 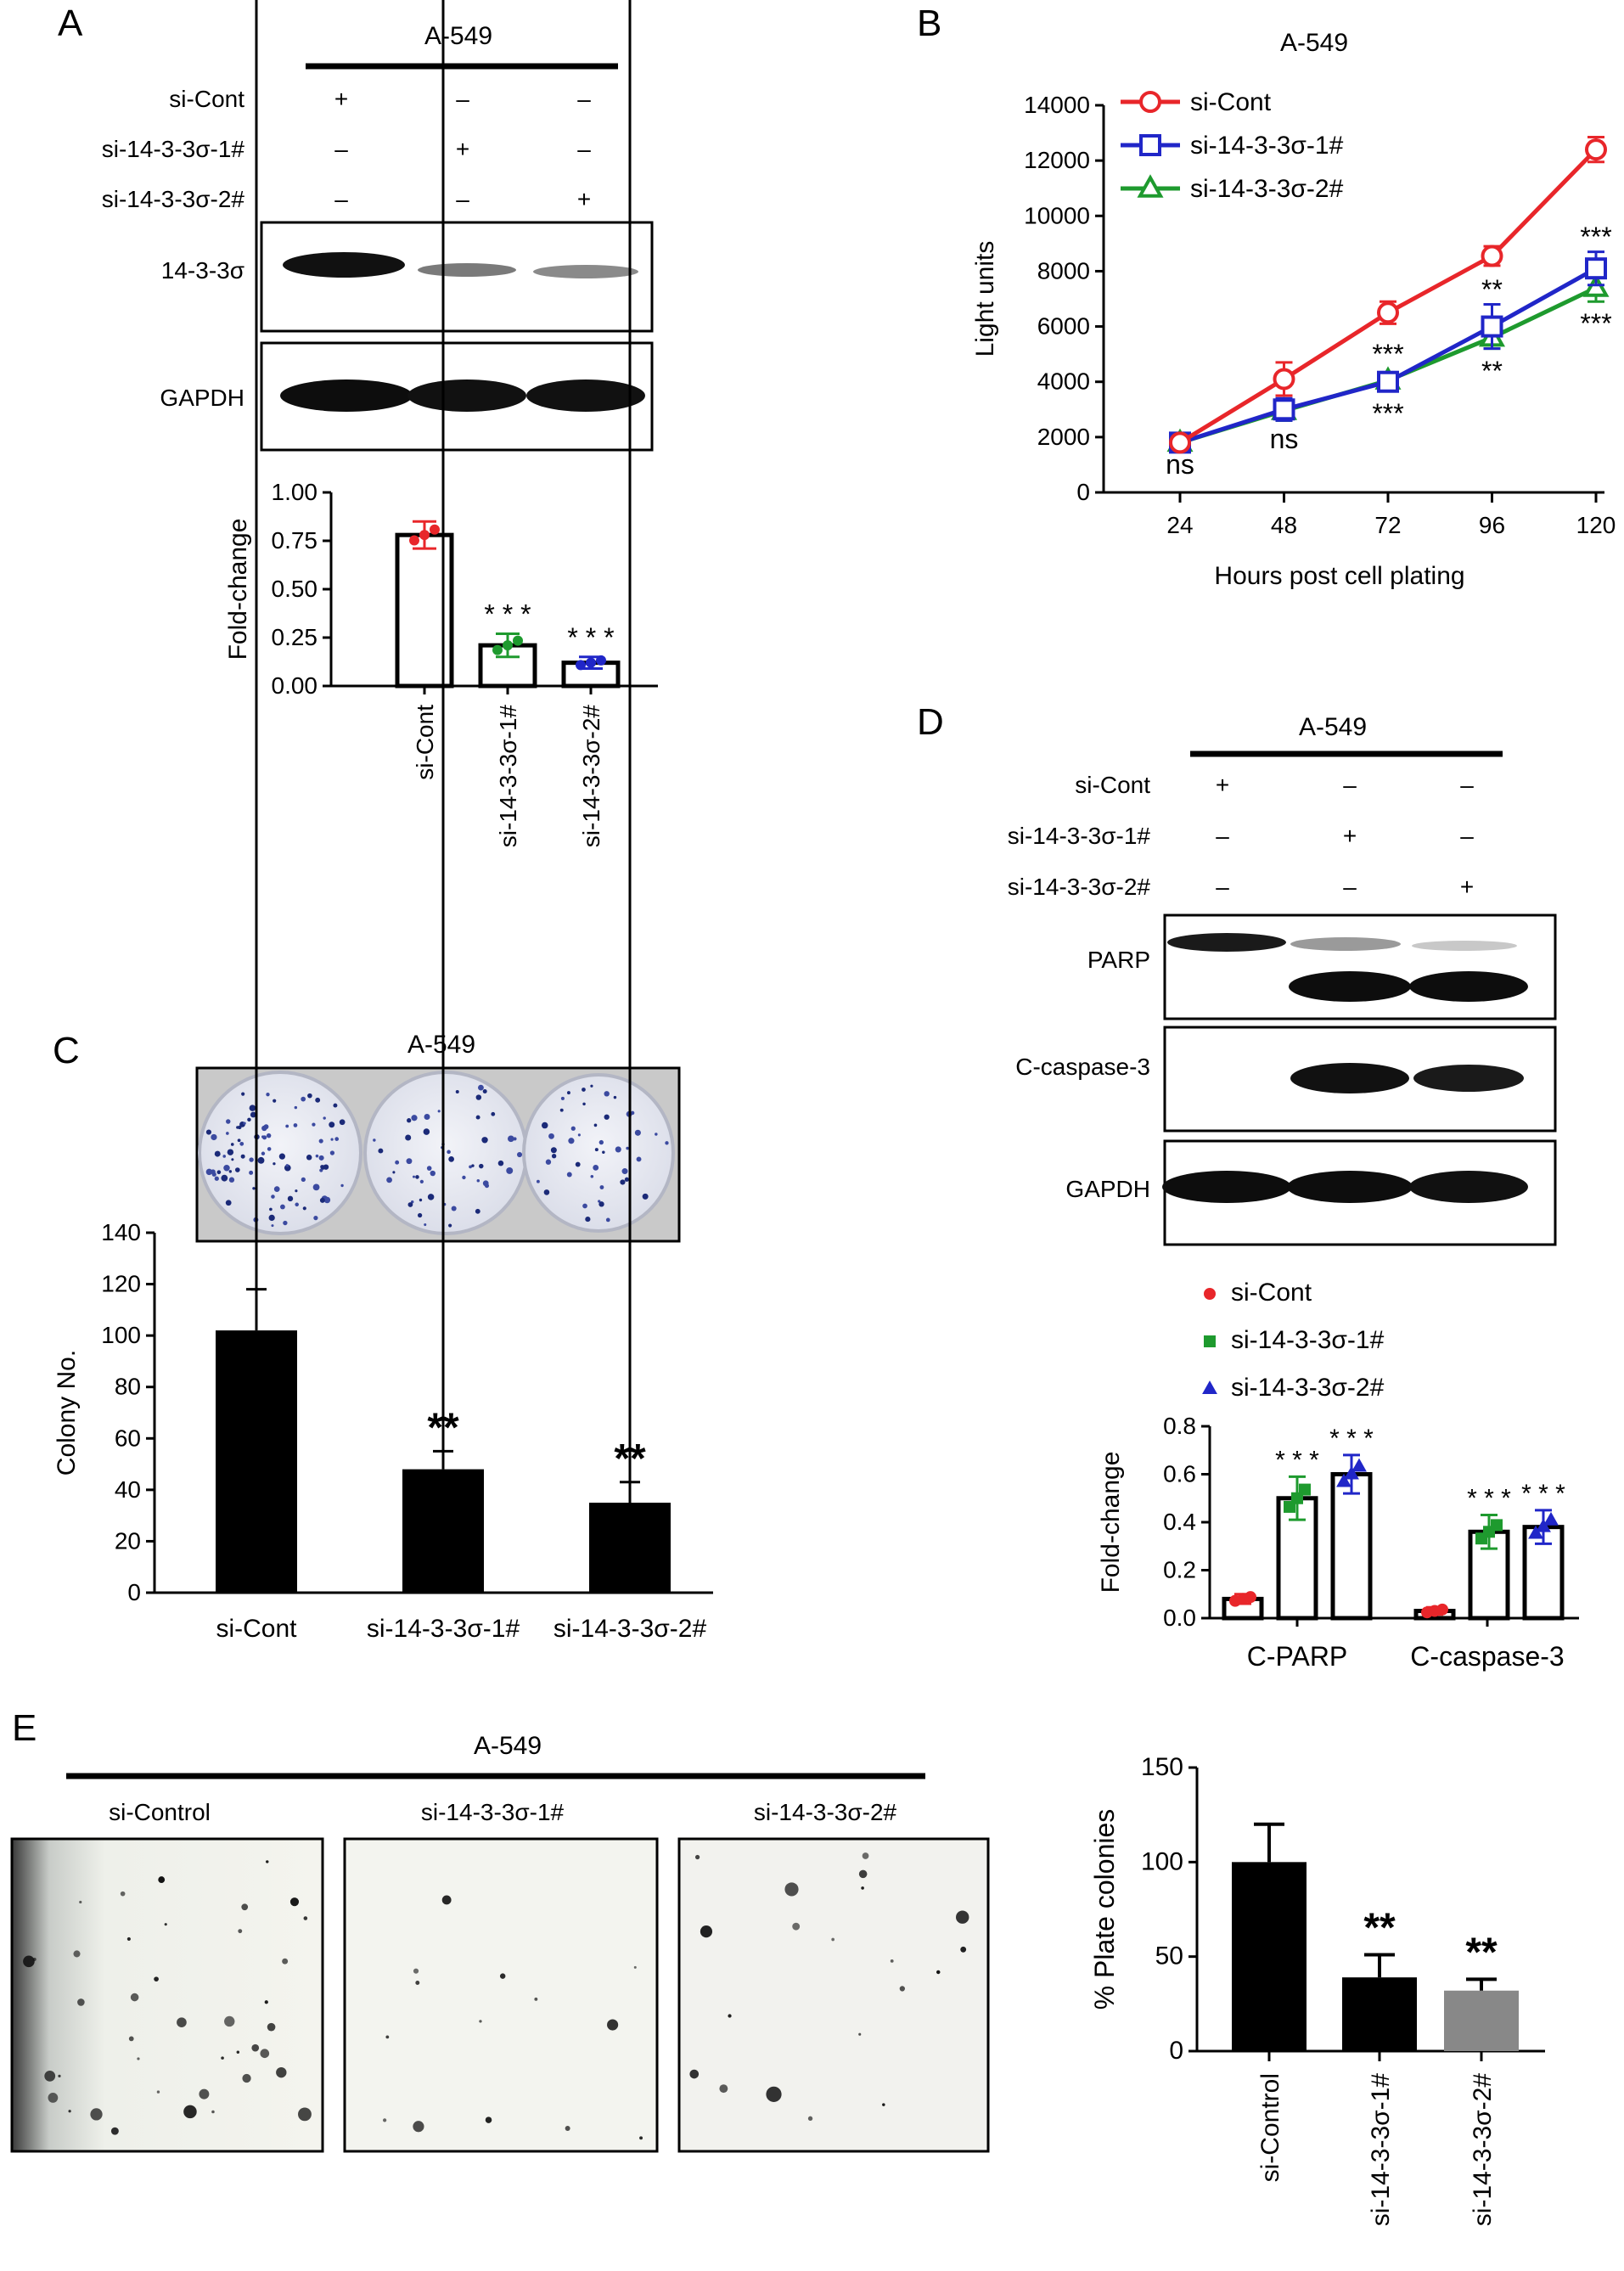 I want to click on y-axis-label: Fold-change, so click(x=238, y=590).